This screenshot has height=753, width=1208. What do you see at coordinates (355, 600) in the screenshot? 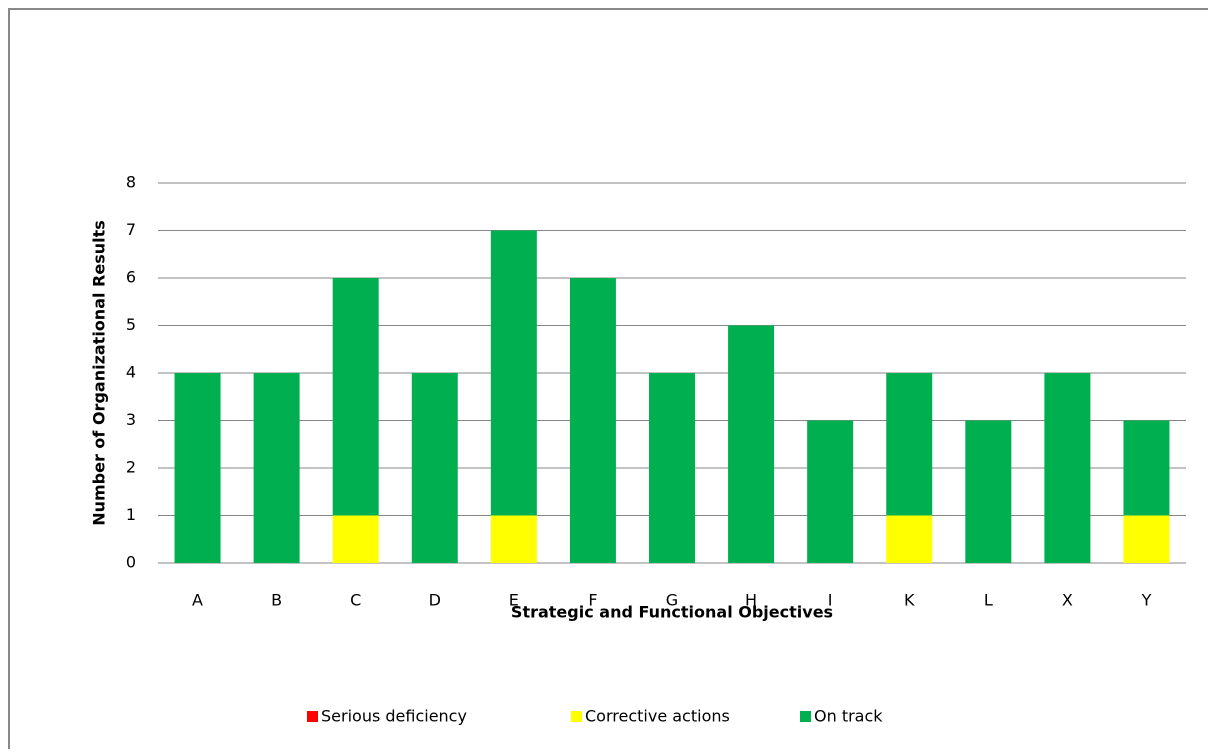
I see `x-tick-label: C` at bounding box center [355, 600].